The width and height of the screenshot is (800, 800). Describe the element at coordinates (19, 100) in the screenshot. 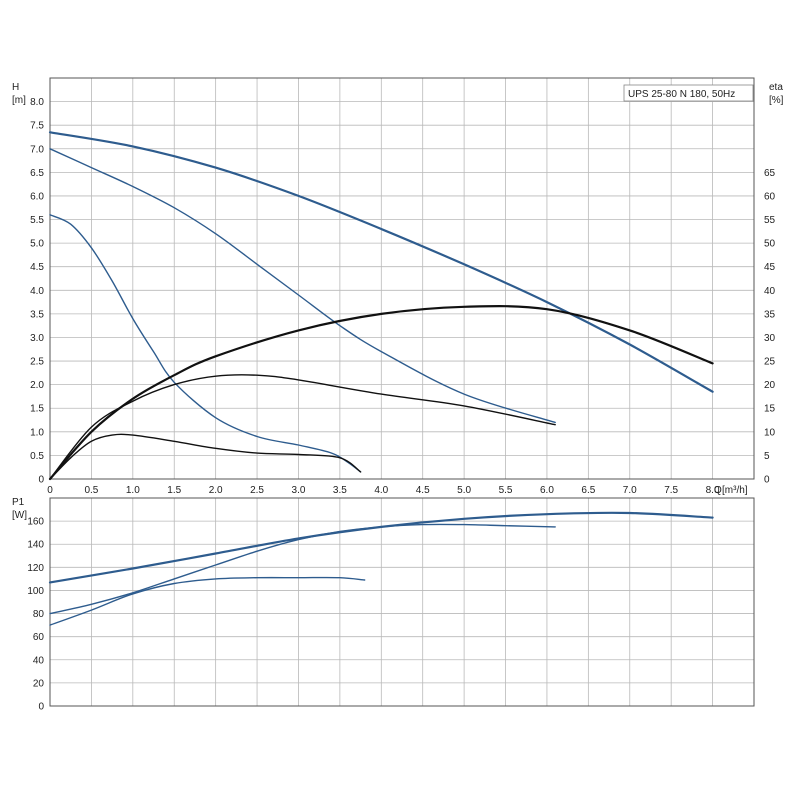

I see `y-axis-unit: [m]` at that location.